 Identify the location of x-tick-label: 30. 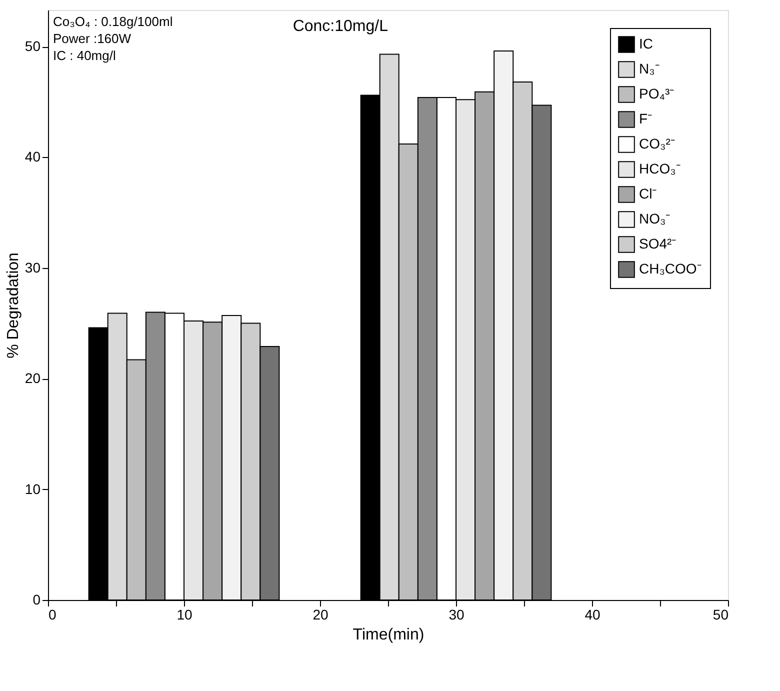
(456, 614).